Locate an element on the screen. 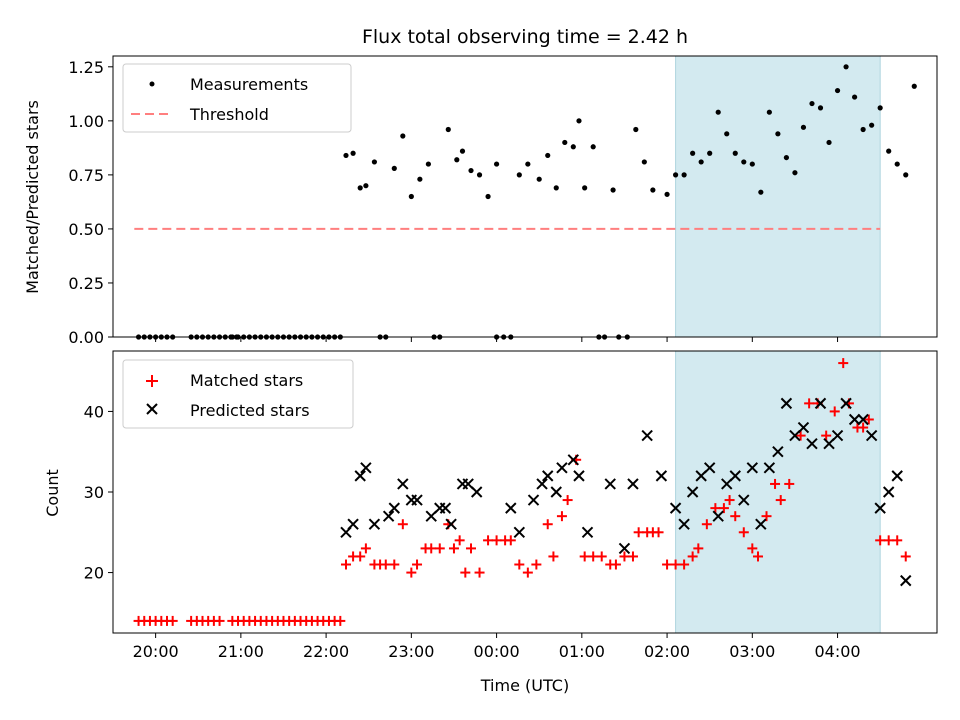  legend-x-icon is located at coordinates (152, 409).